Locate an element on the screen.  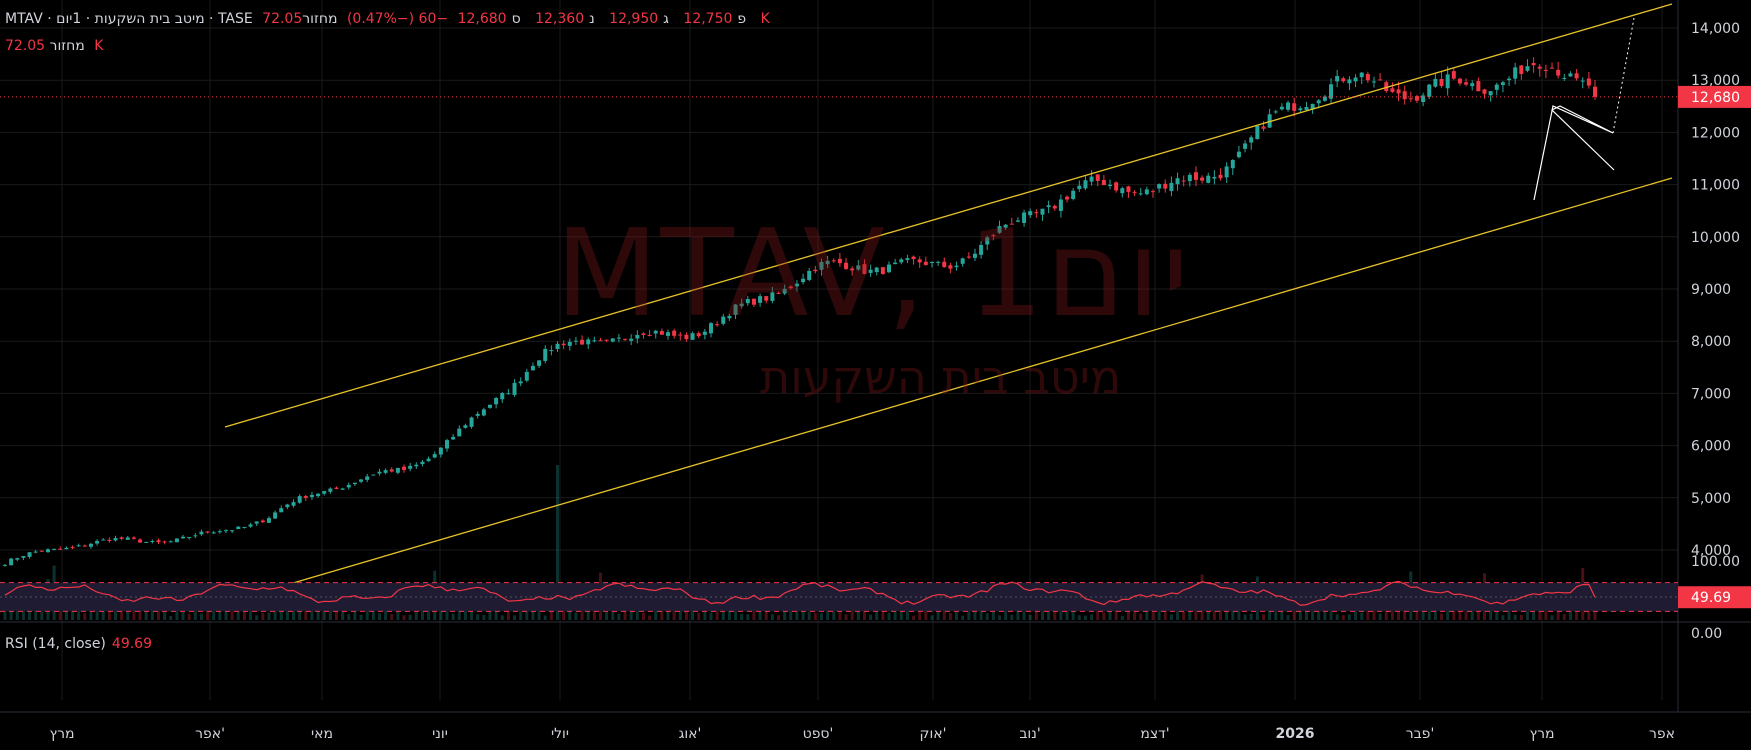
symbol-line: MTAV · מיטב בית השקעות · 1יום · TASE is located at coordinates (129, 19).